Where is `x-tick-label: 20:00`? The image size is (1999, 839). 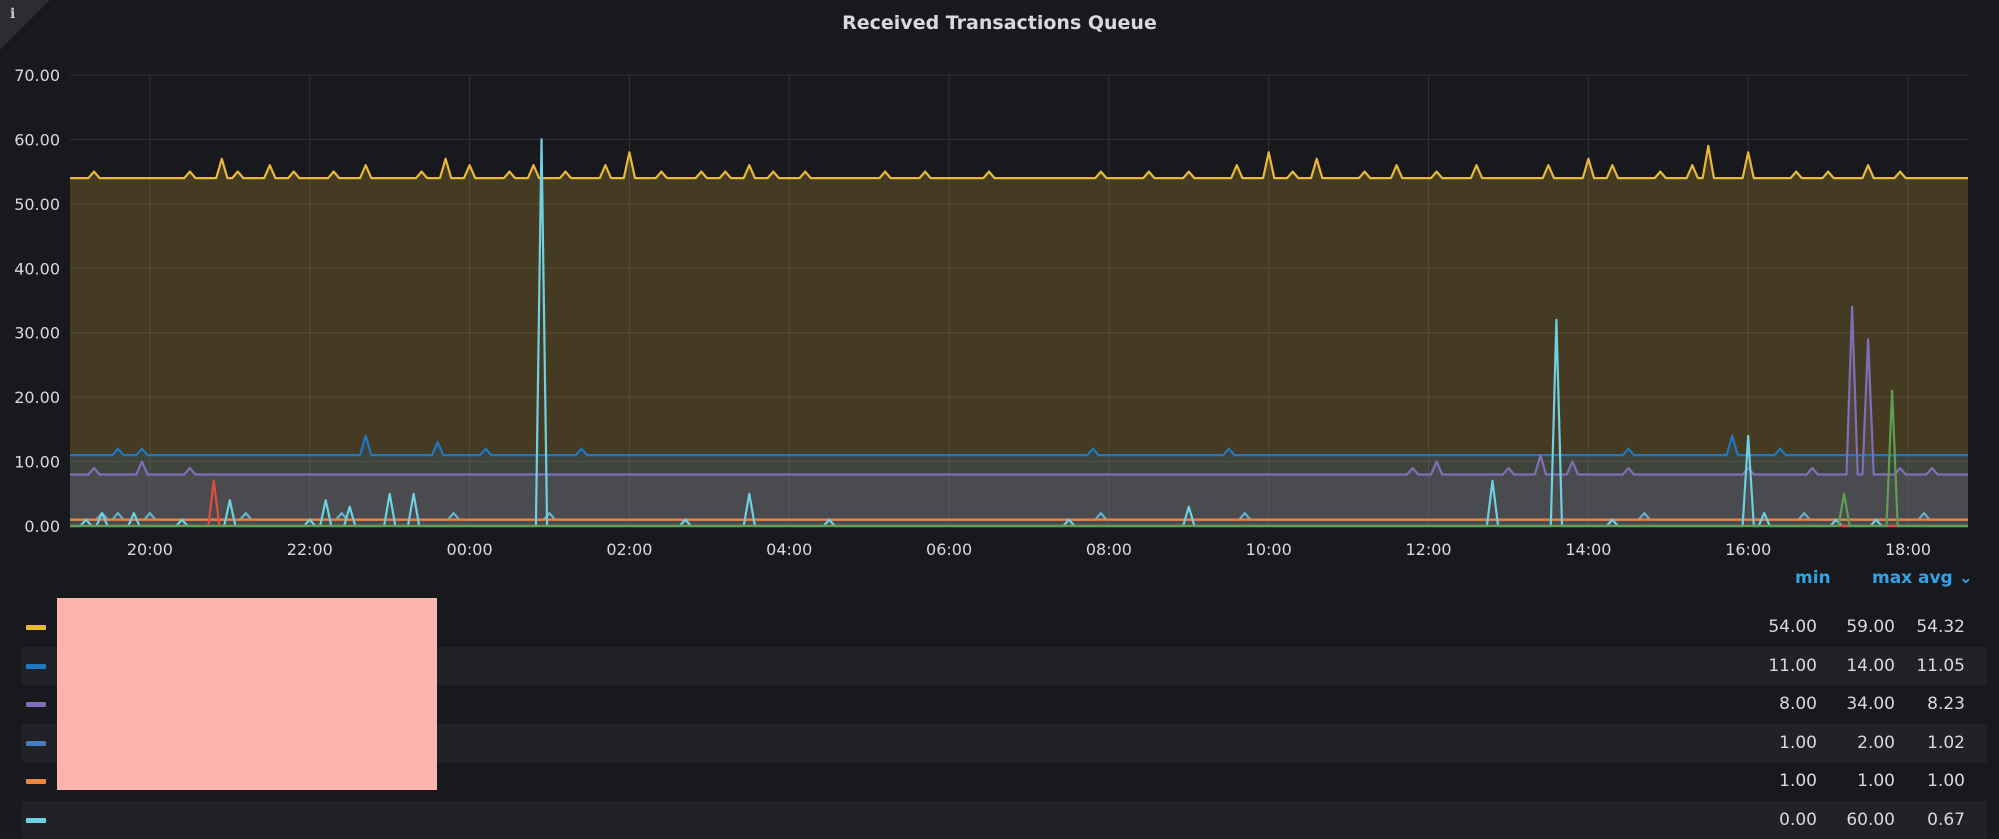 x-tick-label: 20:00 is located at coordinates (150, 549).